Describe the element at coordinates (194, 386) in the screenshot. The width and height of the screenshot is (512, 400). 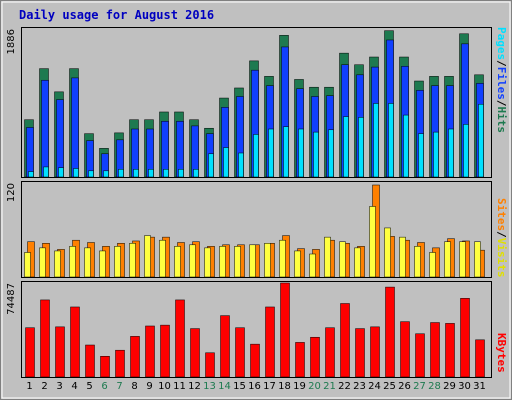
I see `x-tick-label-day-12: 12` at that location.